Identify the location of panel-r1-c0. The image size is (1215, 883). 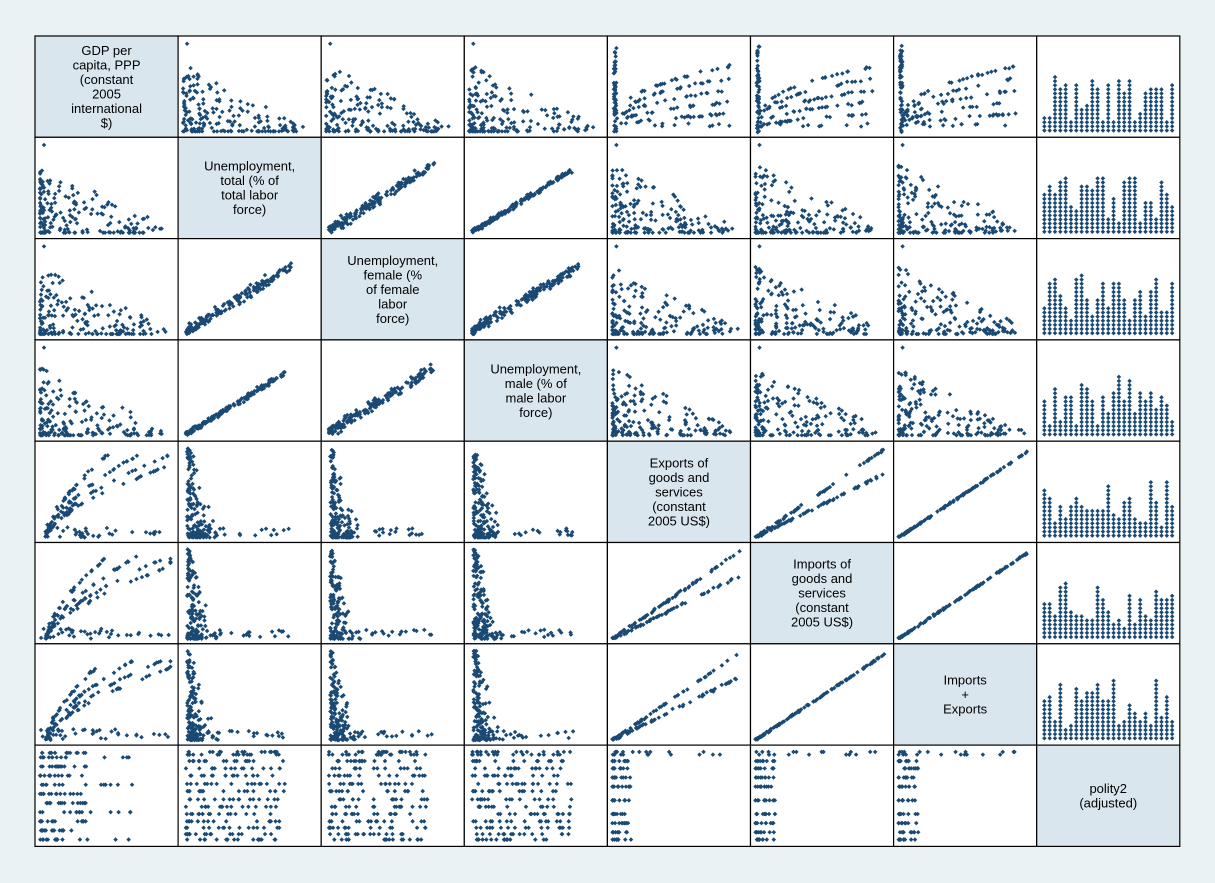
(106, 188).